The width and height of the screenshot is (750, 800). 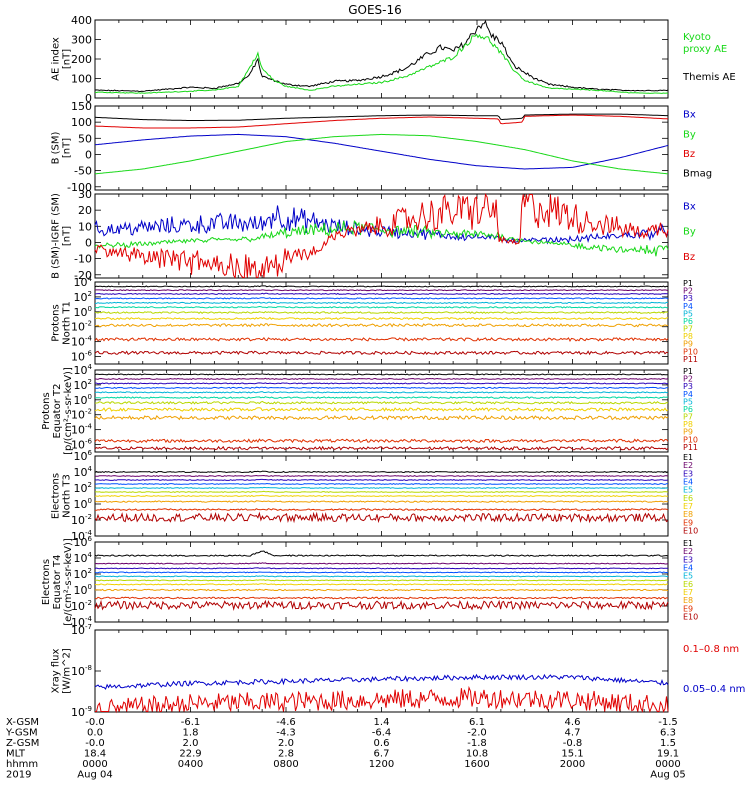 What do you see at coordinates (95, 722) in the screenshot?
I see `time-axis-value: -0.0` at bounding box center [95, 722].